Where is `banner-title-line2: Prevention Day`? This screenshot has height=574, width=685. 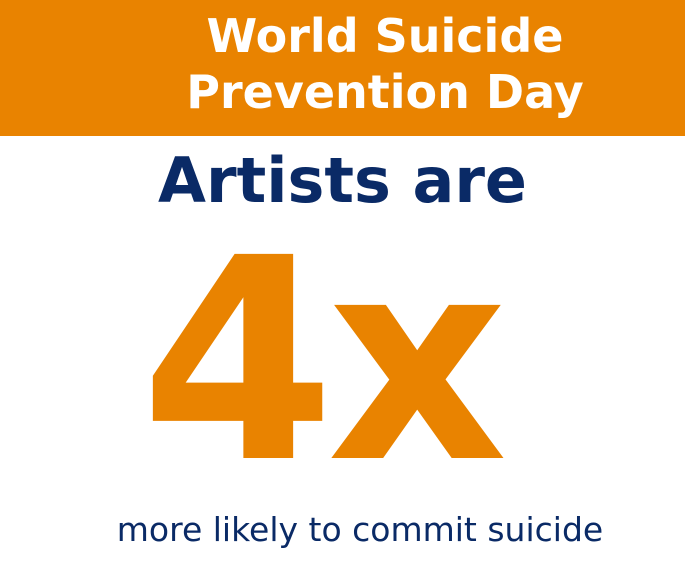
banner-title-line2: Prevention Day is located at coordinates (385, 92).